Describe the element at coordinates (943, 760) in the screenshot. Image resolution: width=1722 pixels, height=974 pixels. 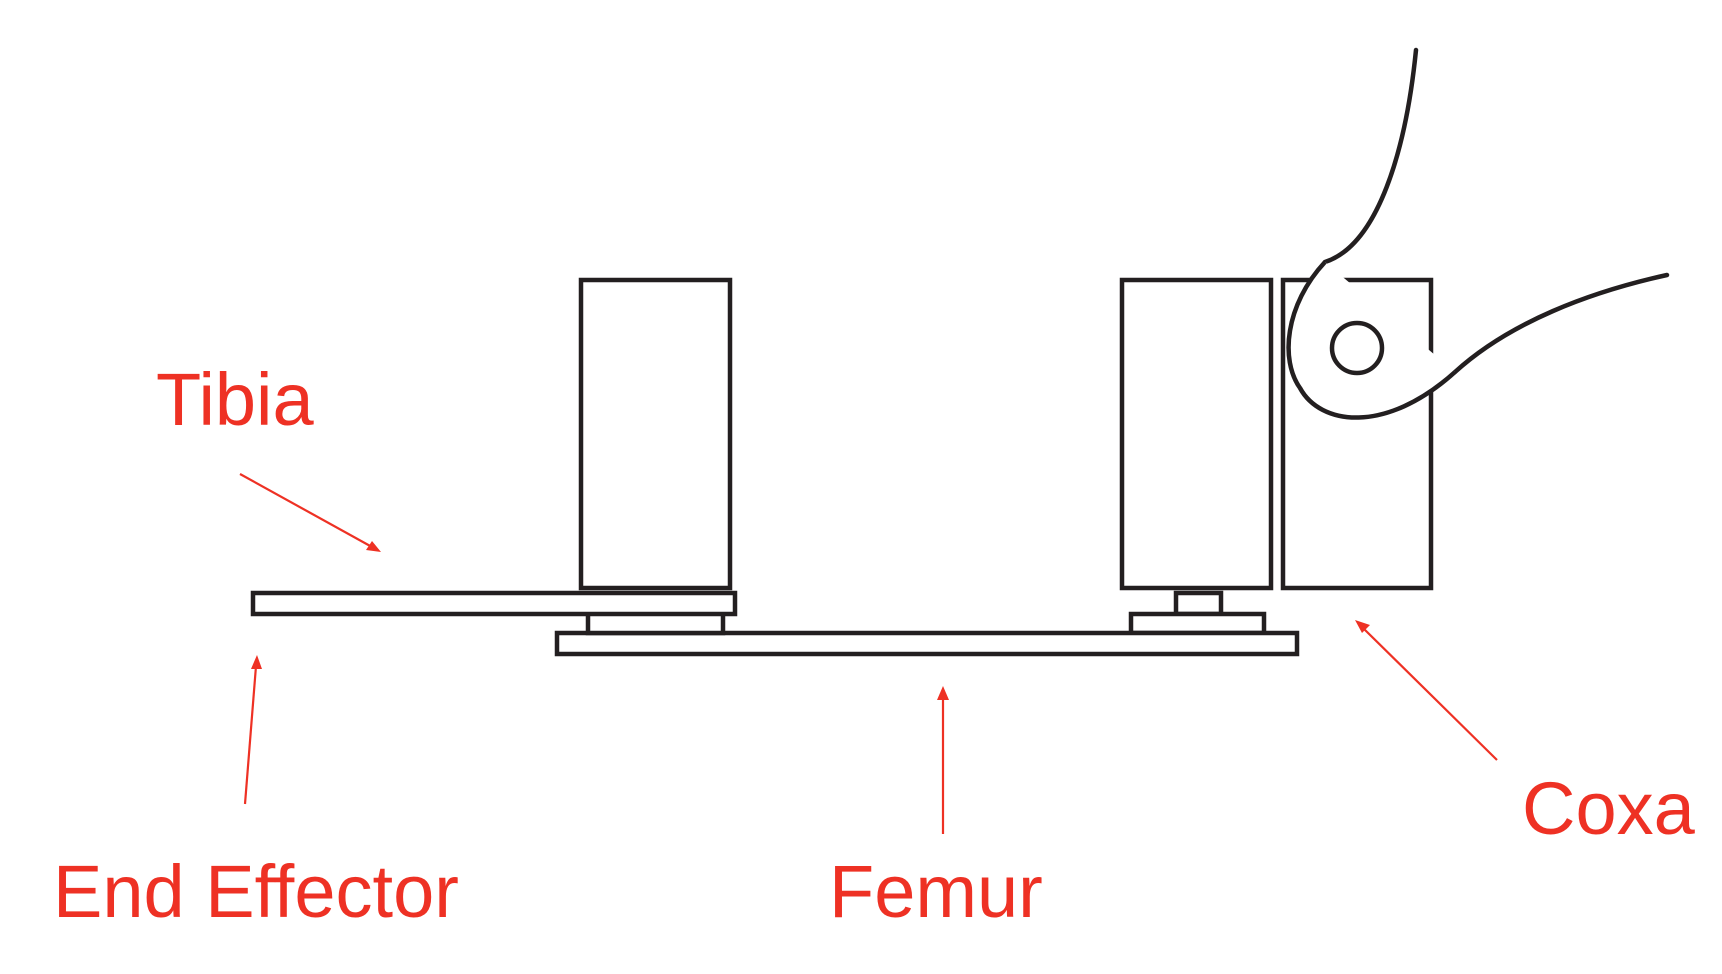
I see `femur-arrow` at that location.